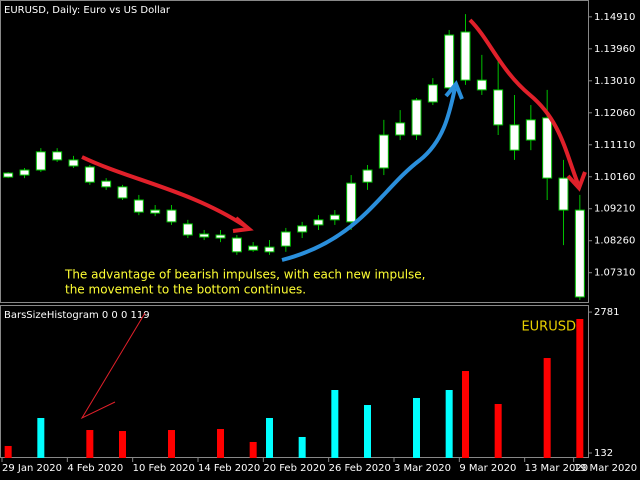 The width and height of the screenshot is (640, 480). Describe the element at coordinates (614, 145) in the screenshot. I see `y-tick-label: 1.11110` at that location.